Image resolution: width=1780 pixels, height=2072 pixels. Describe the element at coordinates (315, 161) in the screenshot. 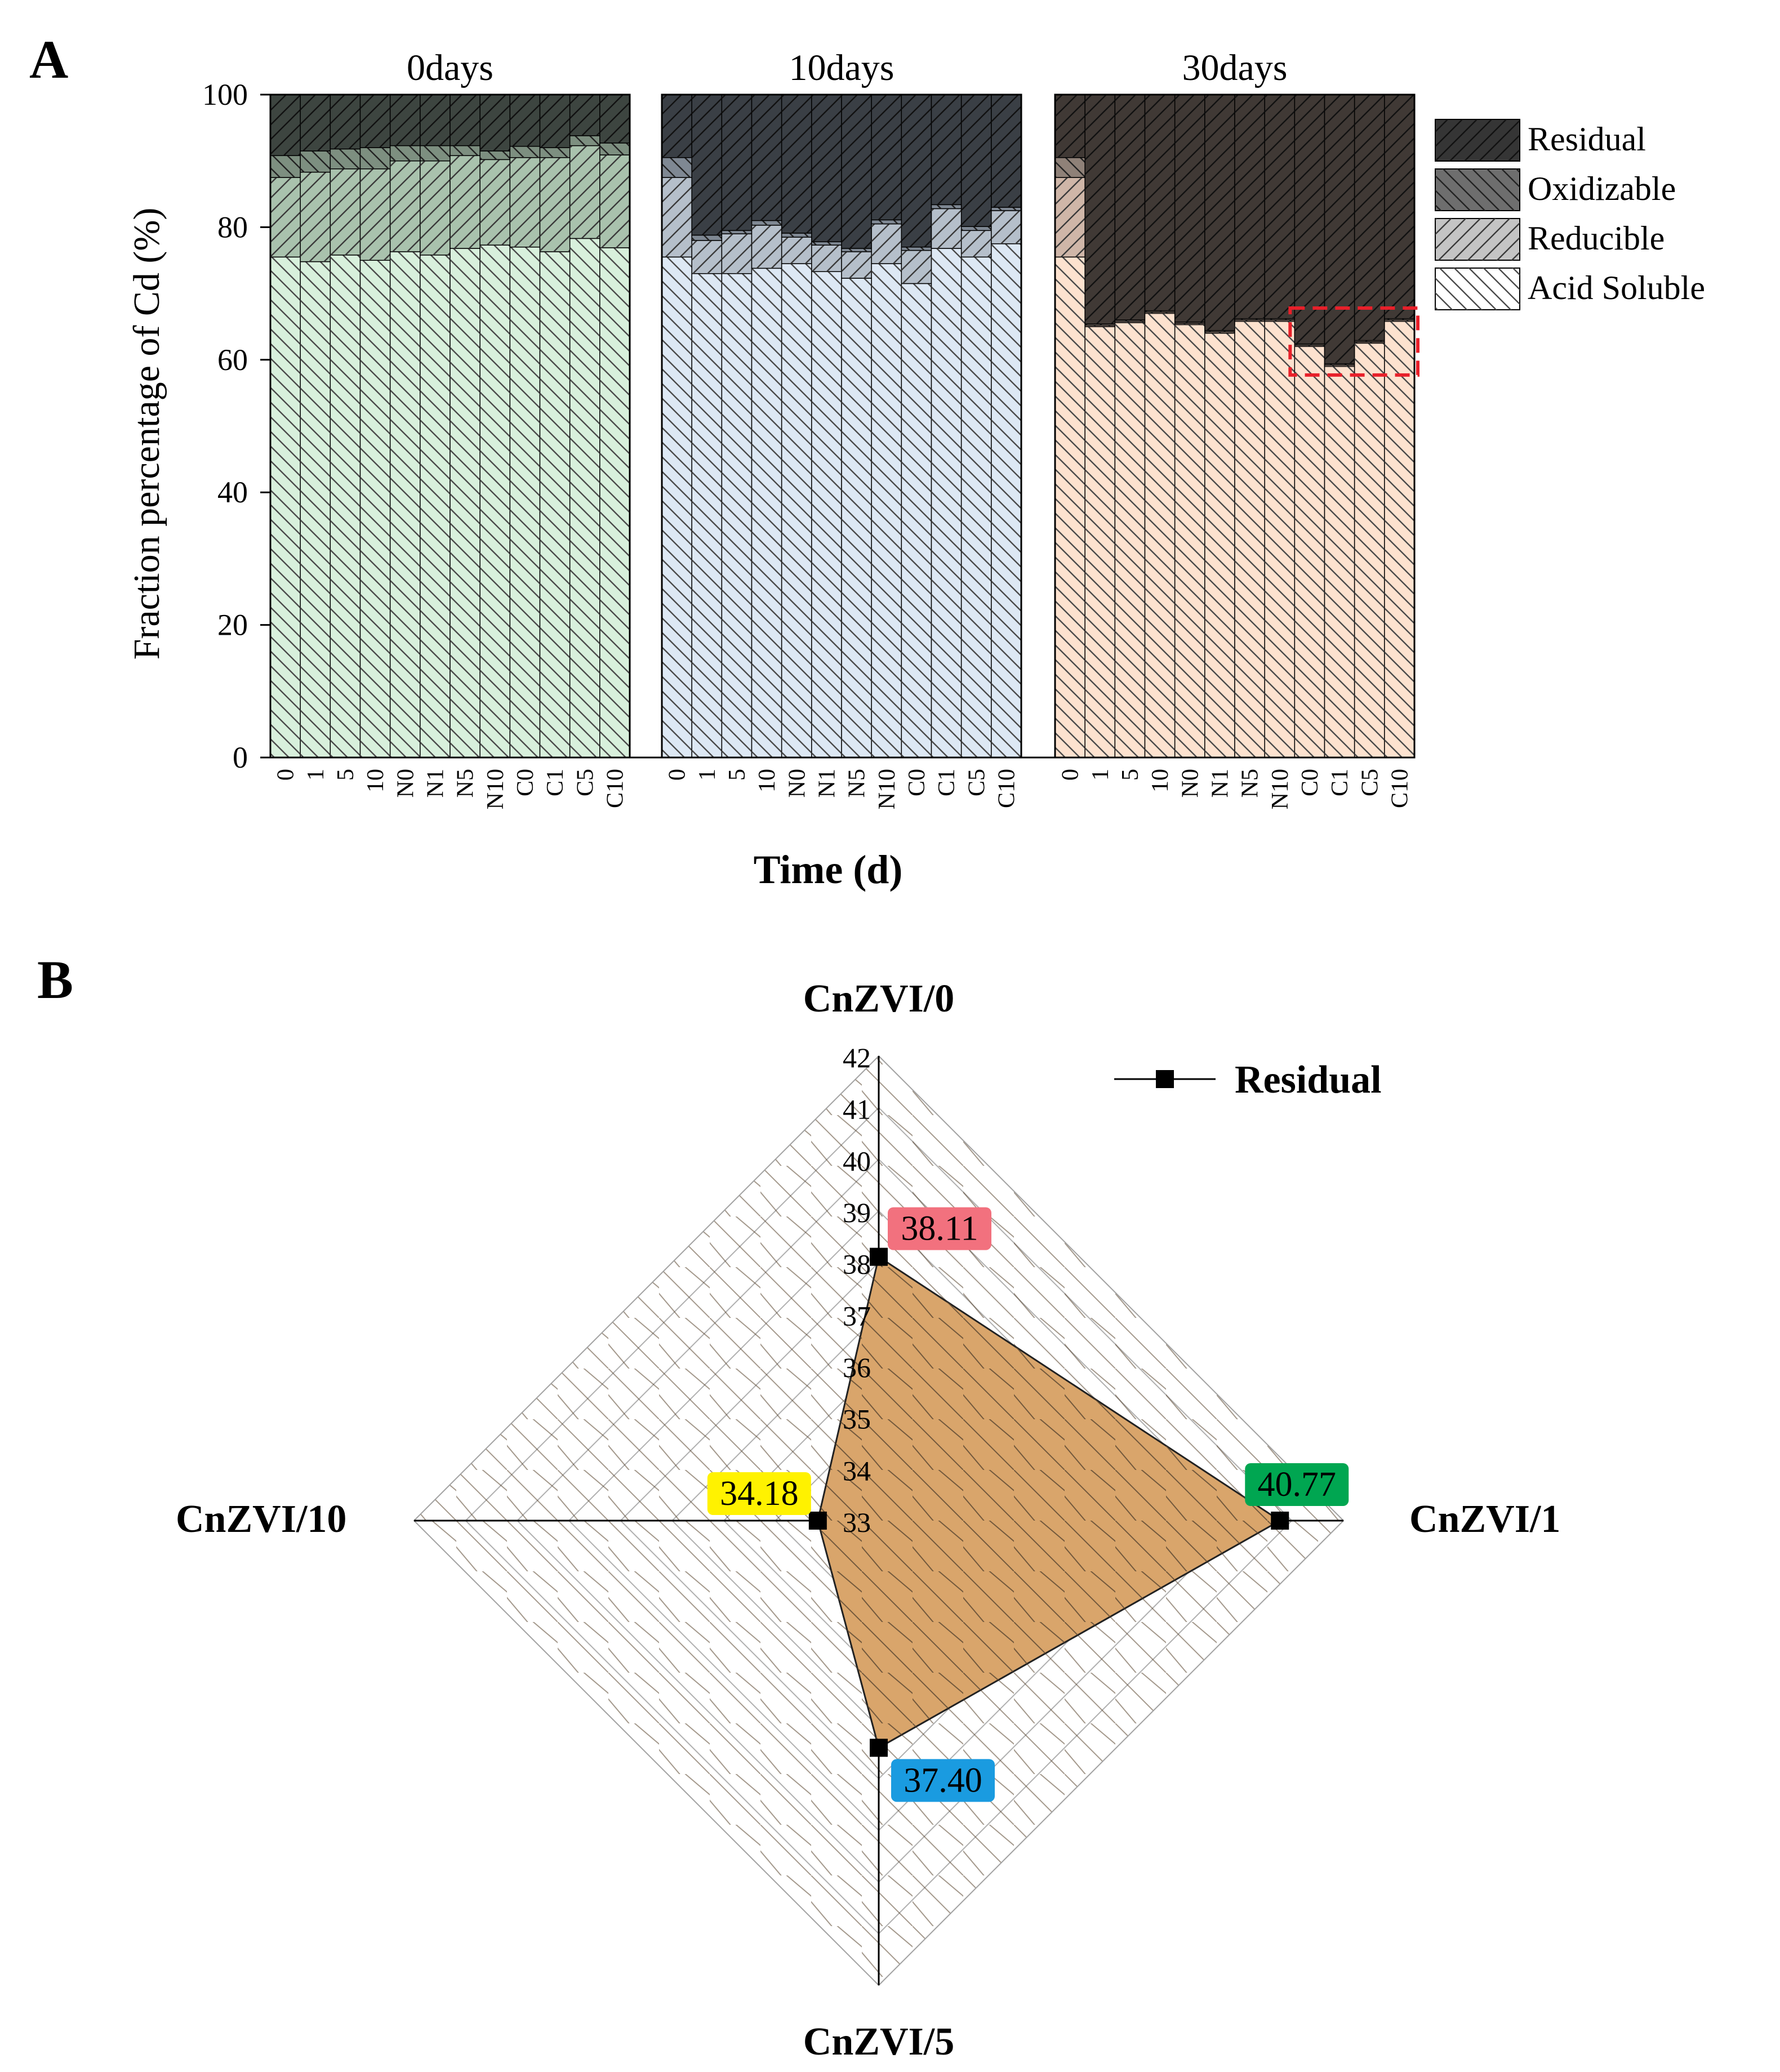

I see `bar-hatch-0days-1-oxidizable` at that location.